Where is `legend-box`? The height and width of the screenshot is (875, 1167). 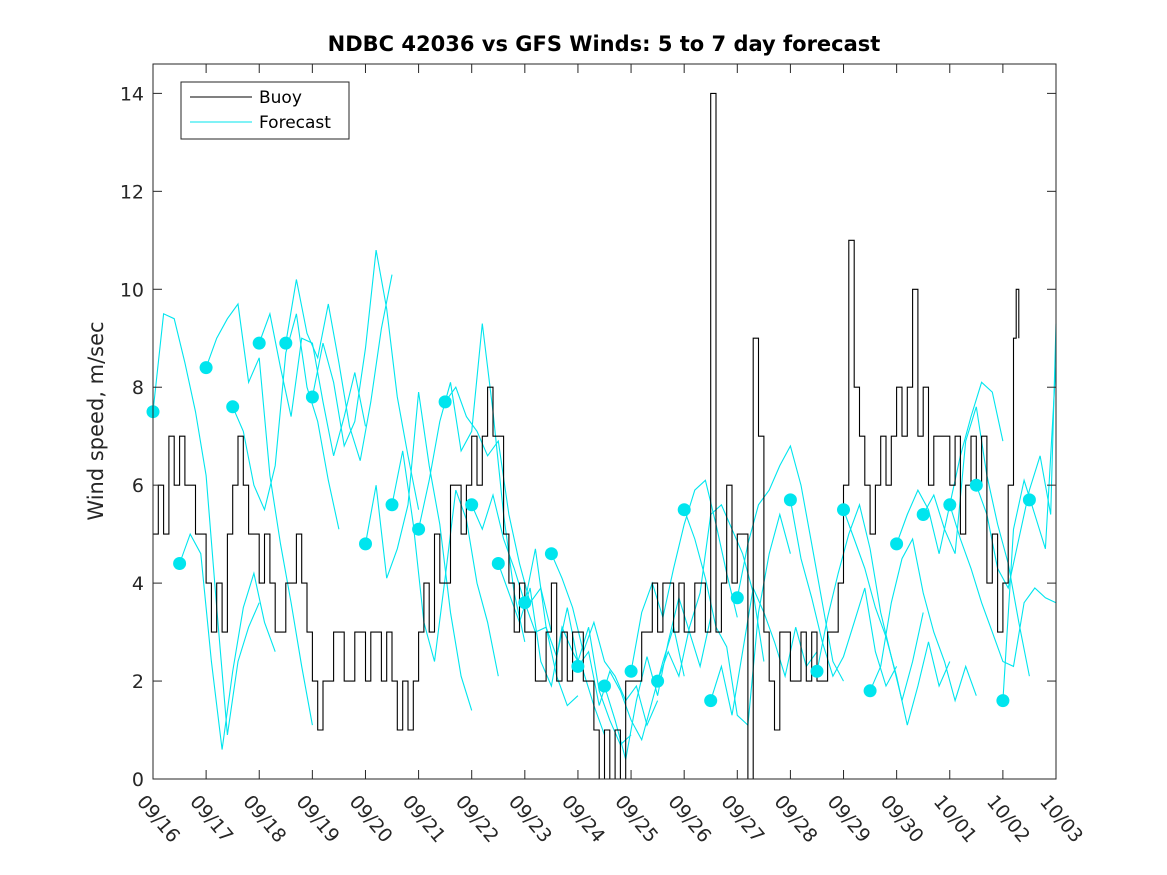 legend-box is located at coordinates (265, 110).